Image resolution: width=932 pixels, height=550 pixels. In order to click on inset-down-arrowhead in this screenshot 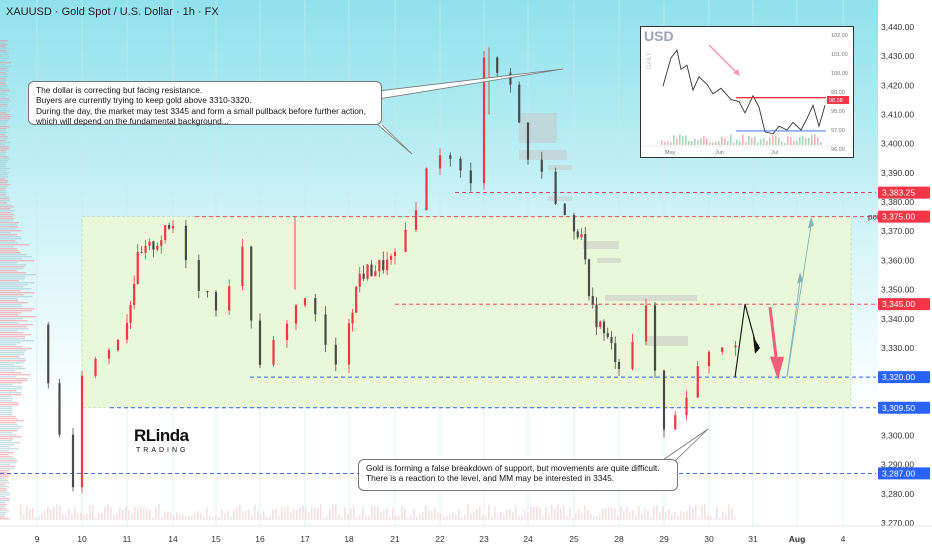, I will do `click(736, 72)`.